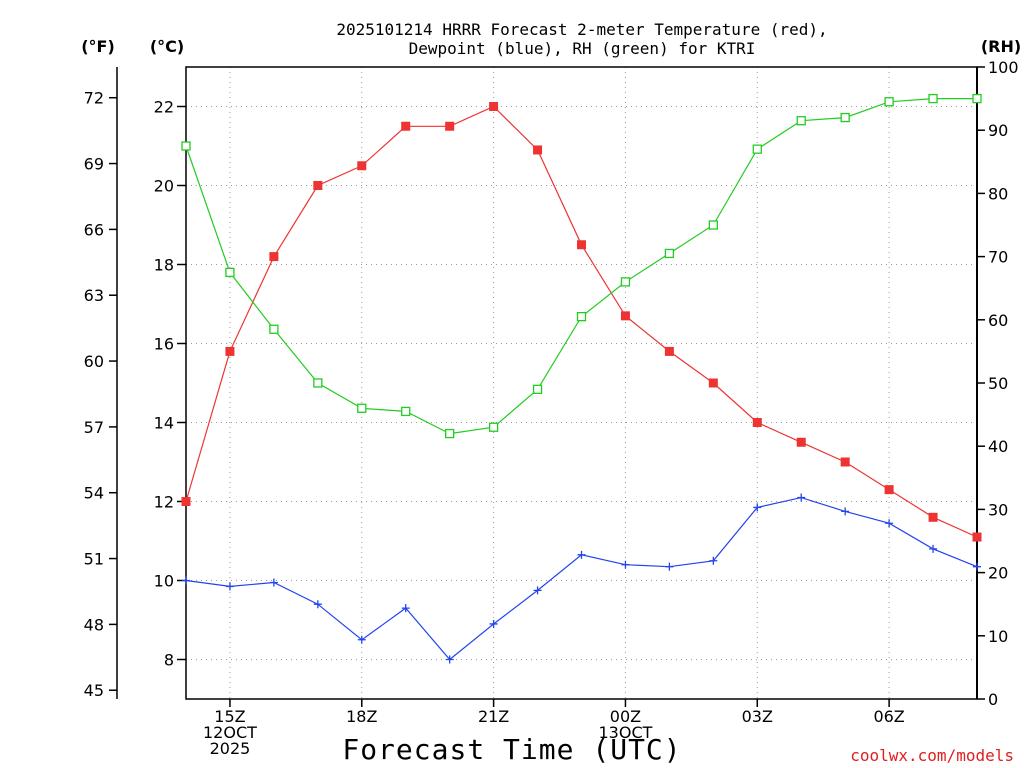  What do you see at coordinates (998, 320) in the screenshot?
I see `rh-tick-label-60: 60` at bounding box center [998, 320].